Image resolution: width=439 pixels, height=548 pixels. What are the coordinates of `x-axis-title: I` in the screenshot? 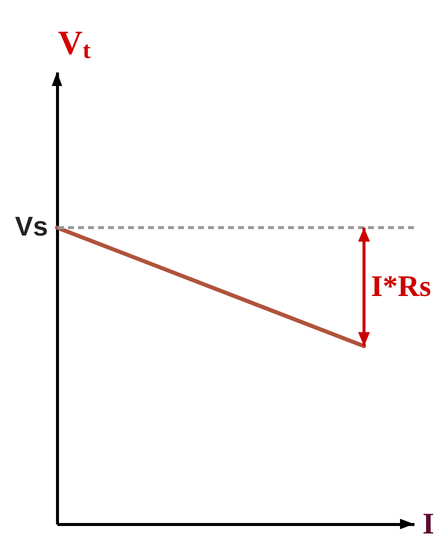 It's located at (428, 524).